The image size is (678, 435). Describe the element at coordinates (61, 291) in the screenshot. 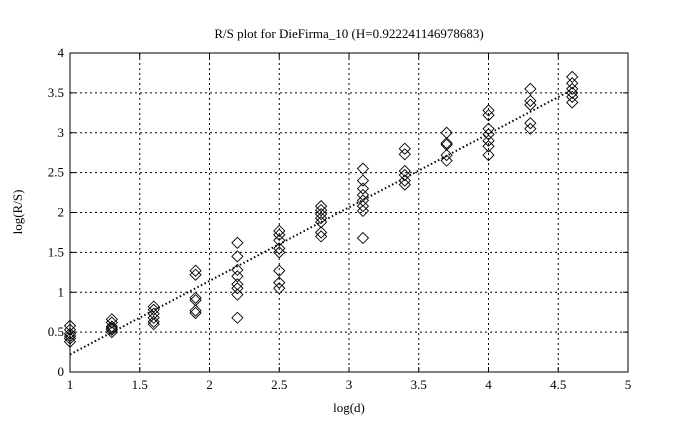

I see `y-tick-label: 1` at that location.